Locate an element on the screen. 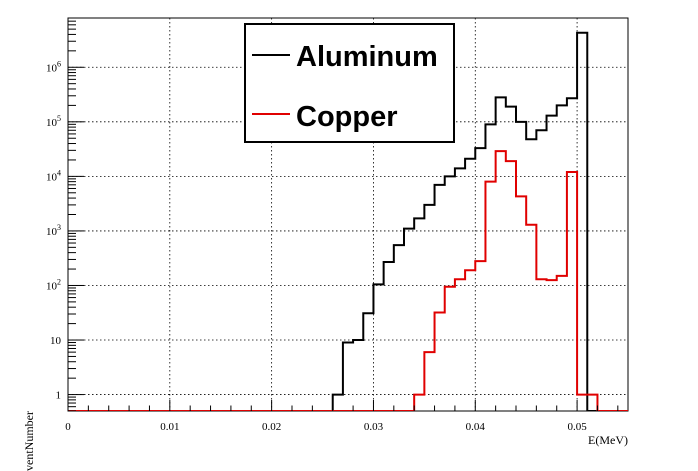 The image size is (698, 471). y-tick-label: 10⁴ is located at coordinates (53, 175).